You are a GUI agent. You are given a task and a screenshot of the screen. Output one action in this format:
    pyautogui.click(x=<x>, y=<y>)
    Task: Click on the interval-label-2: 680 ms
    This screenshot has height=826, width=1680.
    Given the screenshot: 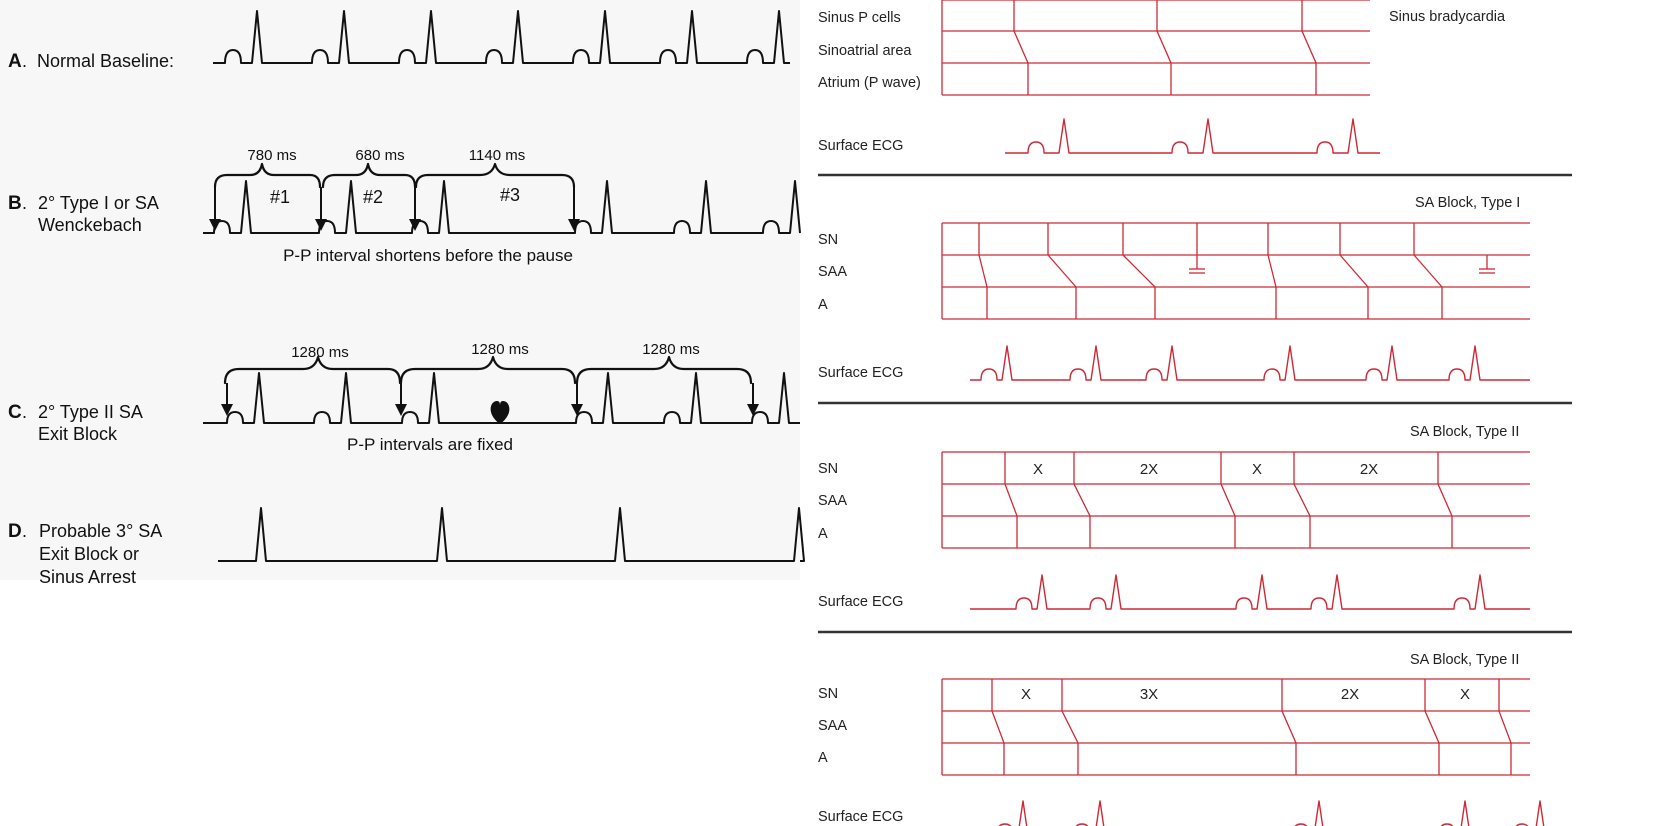 What is the action you would take?
    pyautogui.click(x=379, y=155)
    